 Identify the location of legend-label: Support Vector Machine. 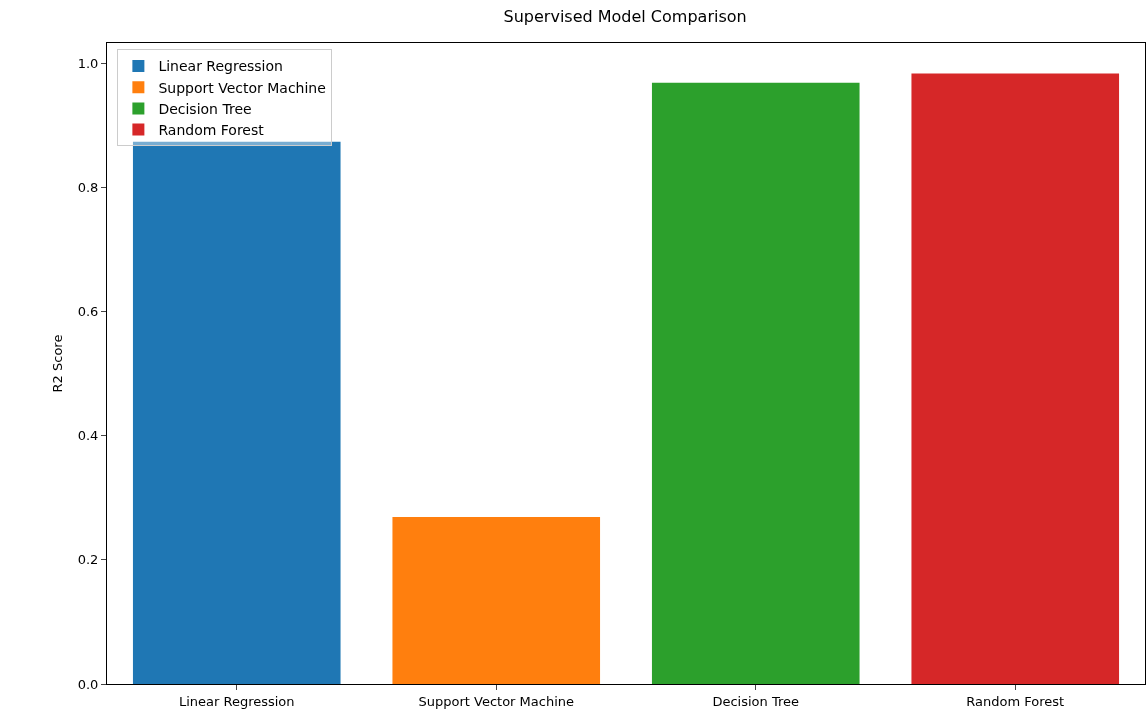
(242, 87).